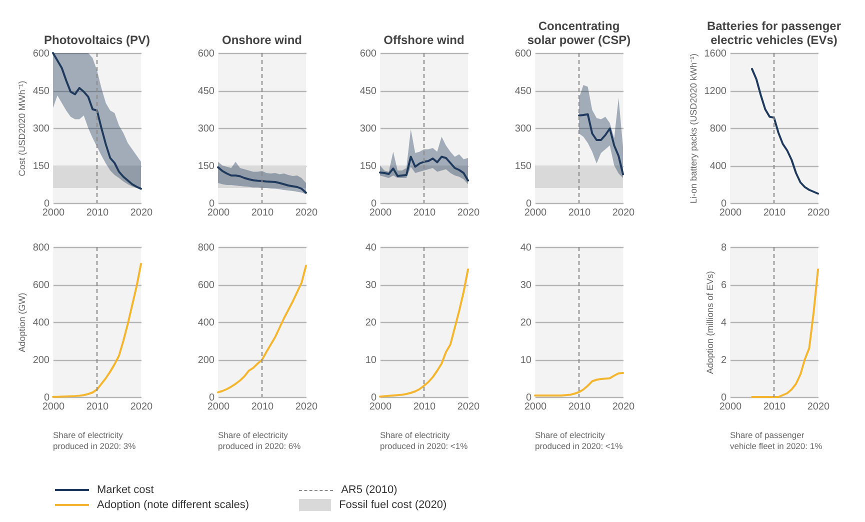  What do you see at coordinates (693, 128) in the screenshot?
I see `y-axis-title: Li-on battery packs (USD2020 kWh⁻¹)` at bounding box center [693, 128].